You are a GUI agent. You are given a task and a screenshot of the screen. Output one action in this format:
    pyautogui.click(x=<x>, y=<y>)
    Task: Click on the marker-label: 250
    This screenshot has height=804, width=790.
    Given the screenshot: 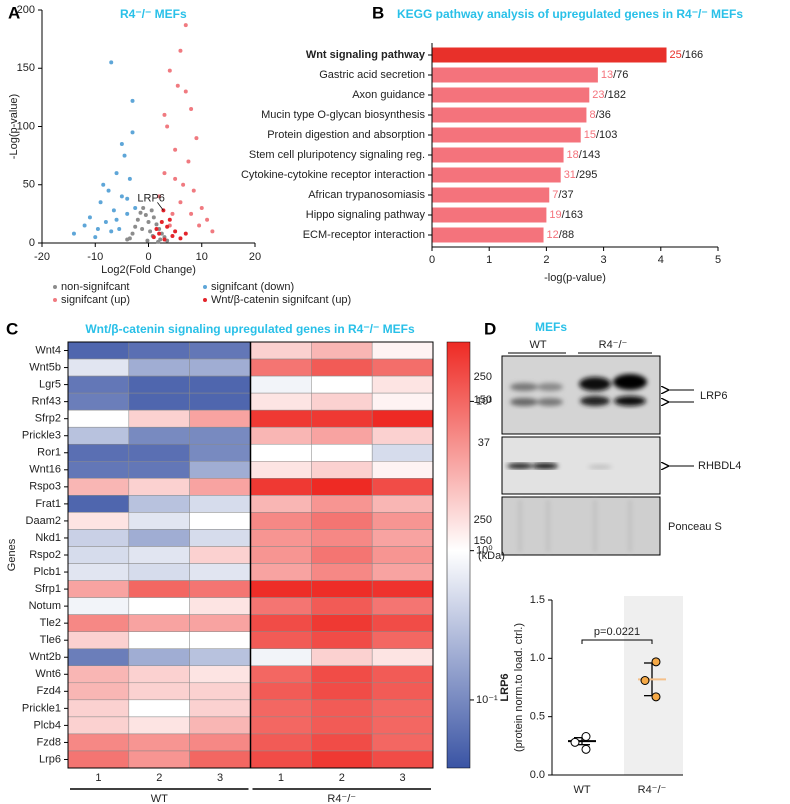 What is the action you would take?
    pyautogui.click(x=483, y=377)
    